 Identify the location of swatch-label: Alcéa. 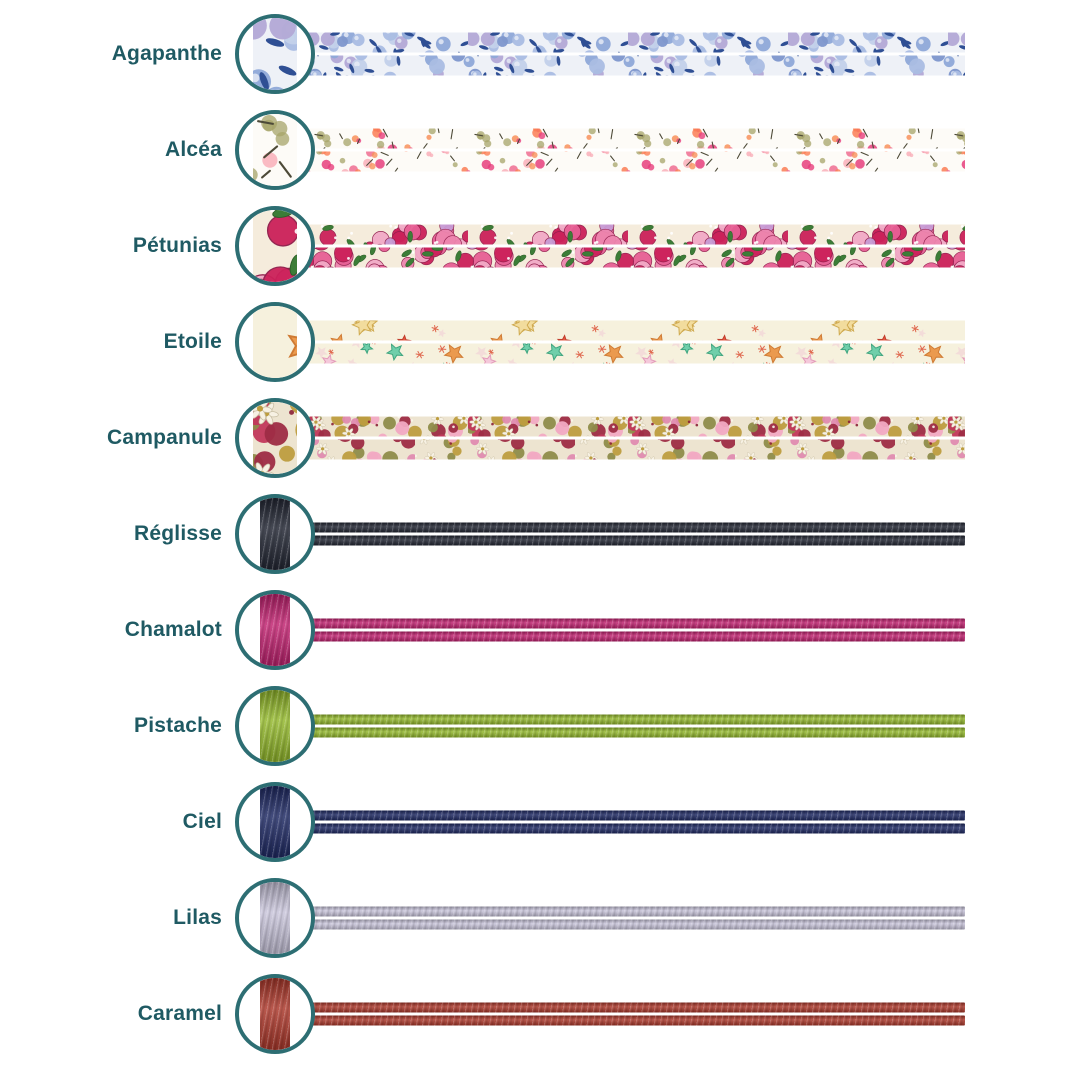
(193, 149).